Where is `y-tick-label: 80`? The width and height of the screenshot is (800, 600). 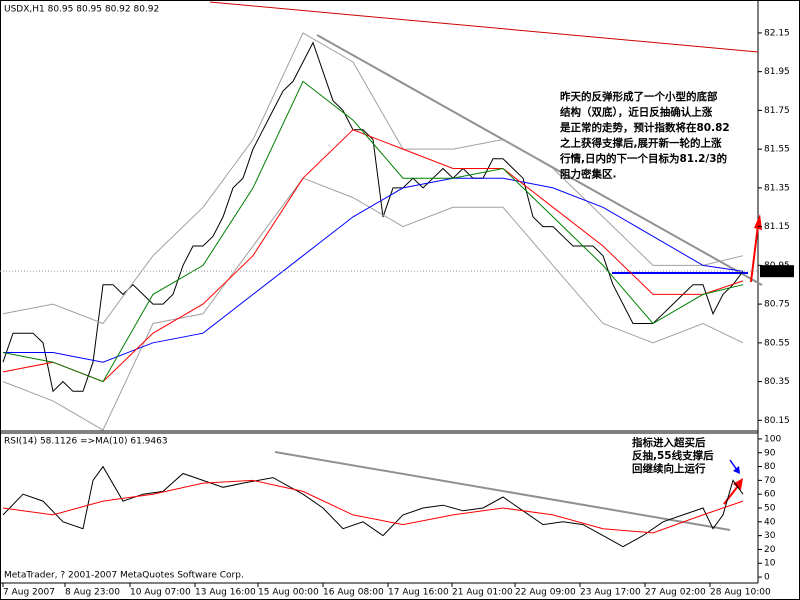 y-tick-label: 80 is located at coordinates (770, 467).